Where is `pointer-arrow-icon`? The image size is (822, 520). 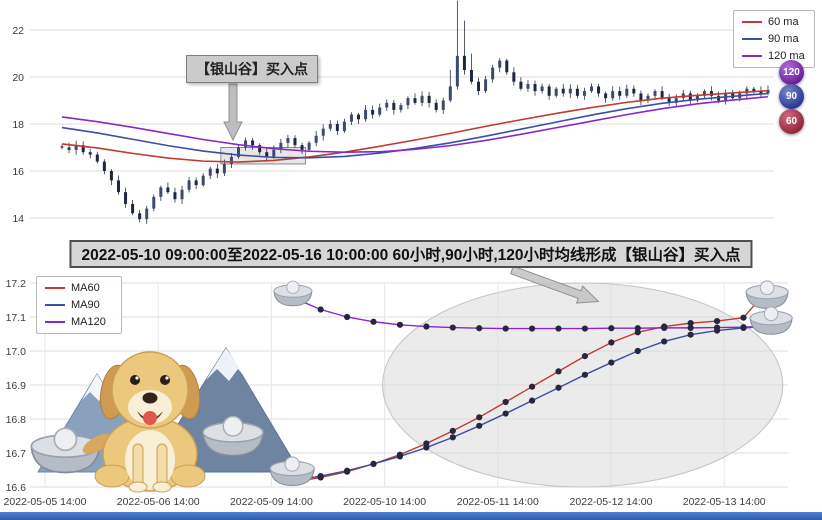
pointer-arrow-icon is located at coordinates (554, 286).